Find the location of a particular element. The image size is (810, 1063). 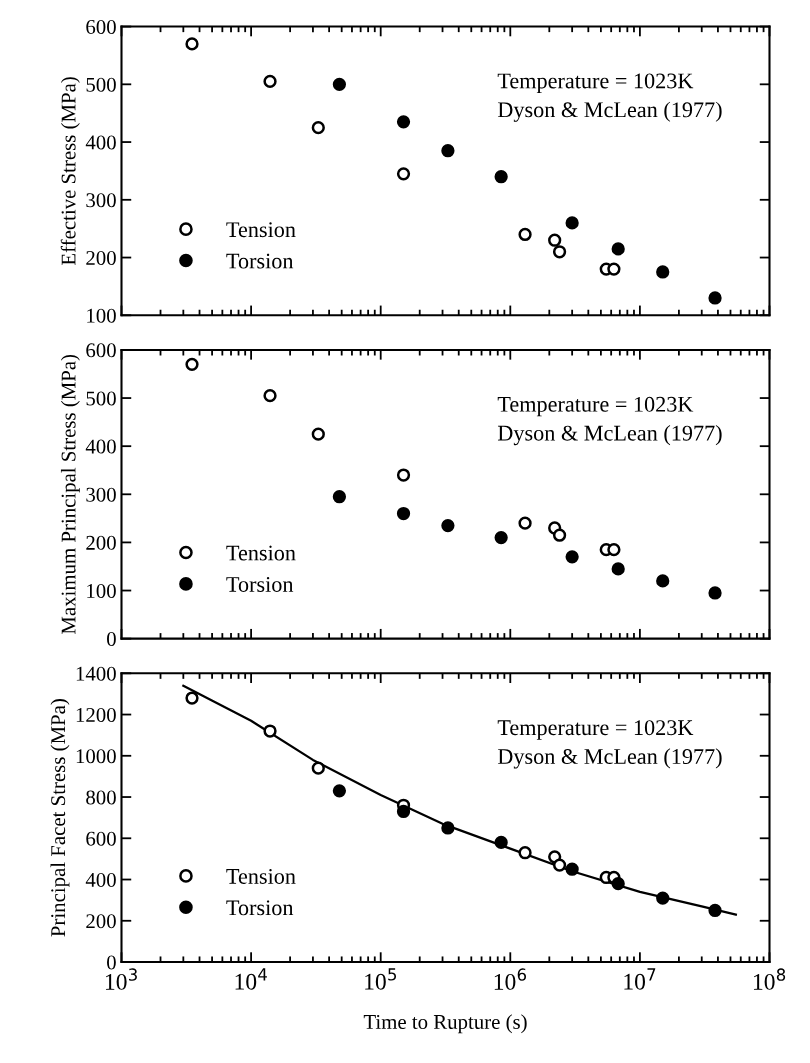

y-axis-title: Maximum Principal Stress (MPa) is located at coordinates (70, 494).